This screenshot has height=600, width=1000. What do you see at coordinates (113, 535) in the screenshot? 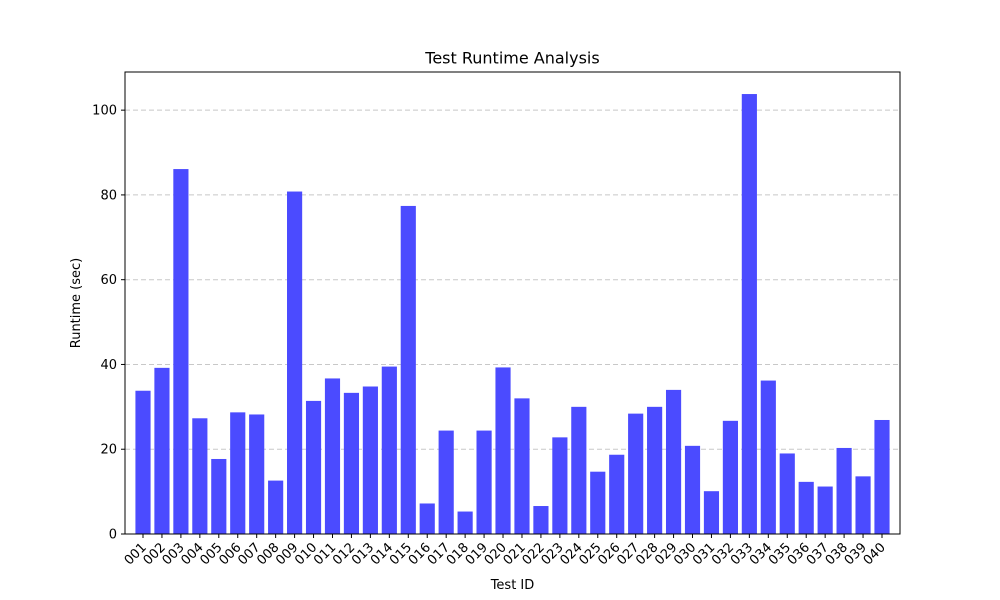
I see `y-tick-label: 0` at bounding box center [113, 535].